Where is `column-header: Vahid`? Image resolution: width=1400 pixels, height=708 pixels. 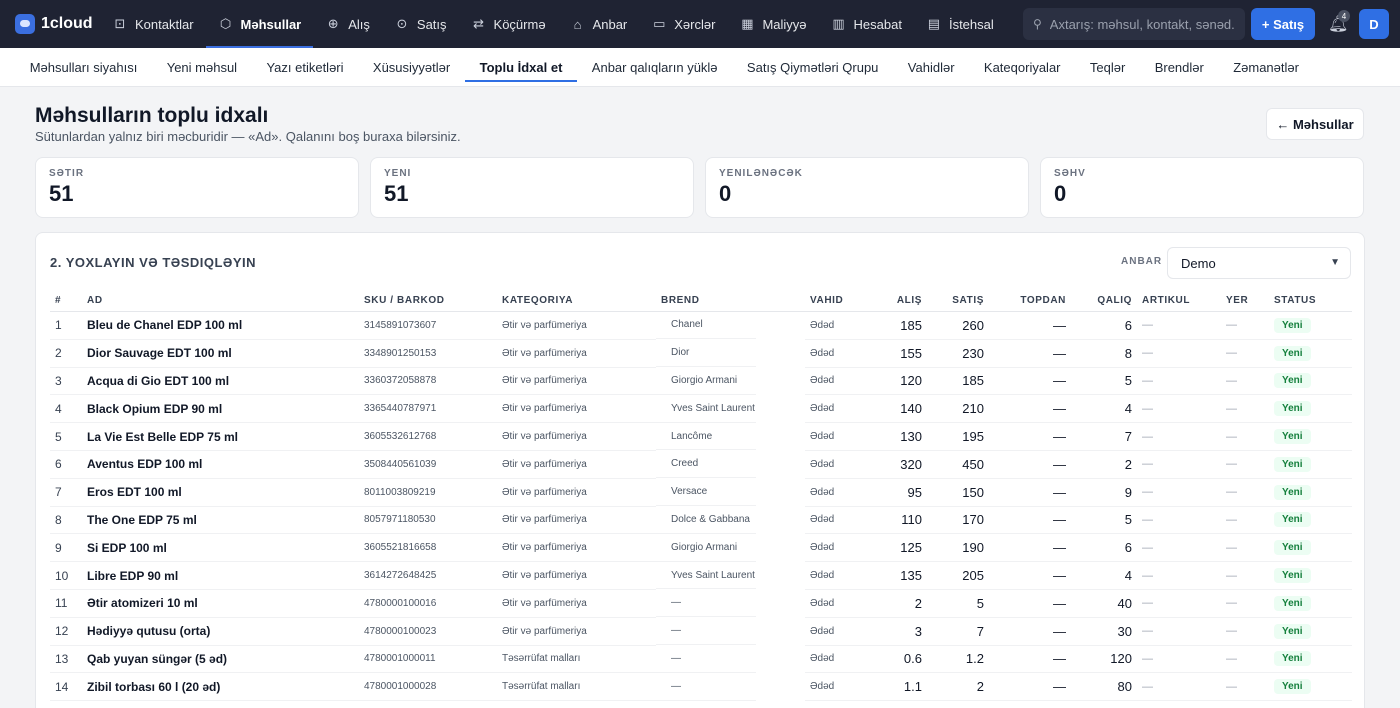 column-header: Vahid is located at coordinates (836, 301).